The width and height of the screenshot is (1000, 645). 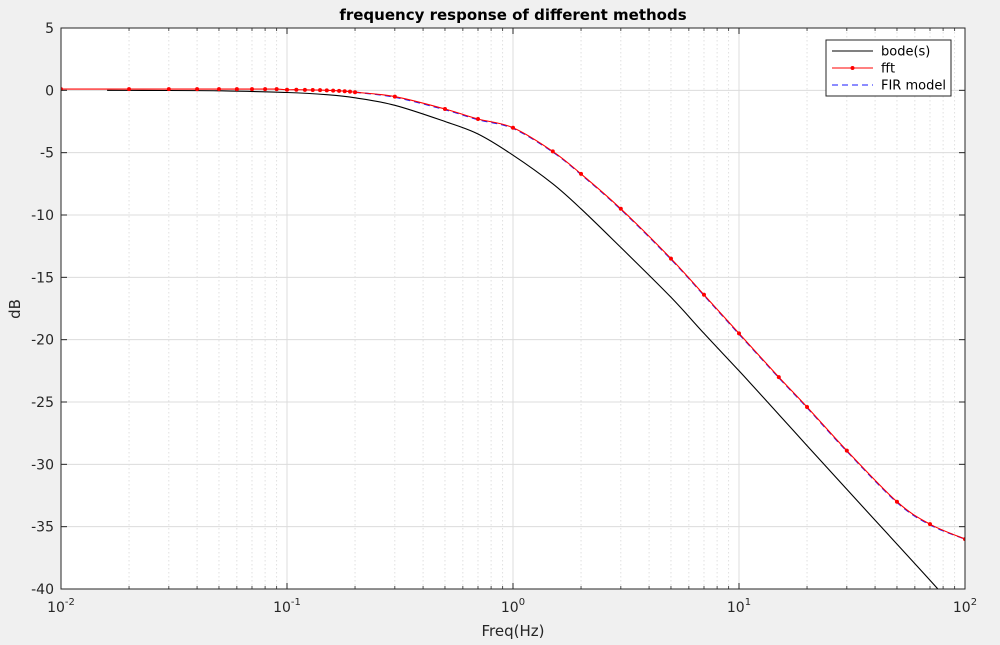 What do you see at coordinates (42, 528) in the screenshot?
I see `y-tick-label: -35` at bounding box center [42, 528].